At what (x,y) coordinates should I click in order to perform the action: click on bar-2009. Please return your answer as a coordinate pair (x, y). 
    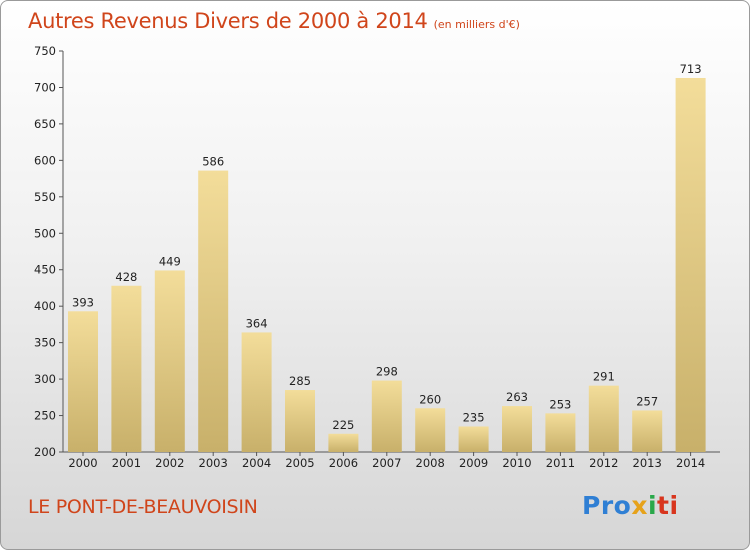
    Looking at the image, I should click on (473, 439).